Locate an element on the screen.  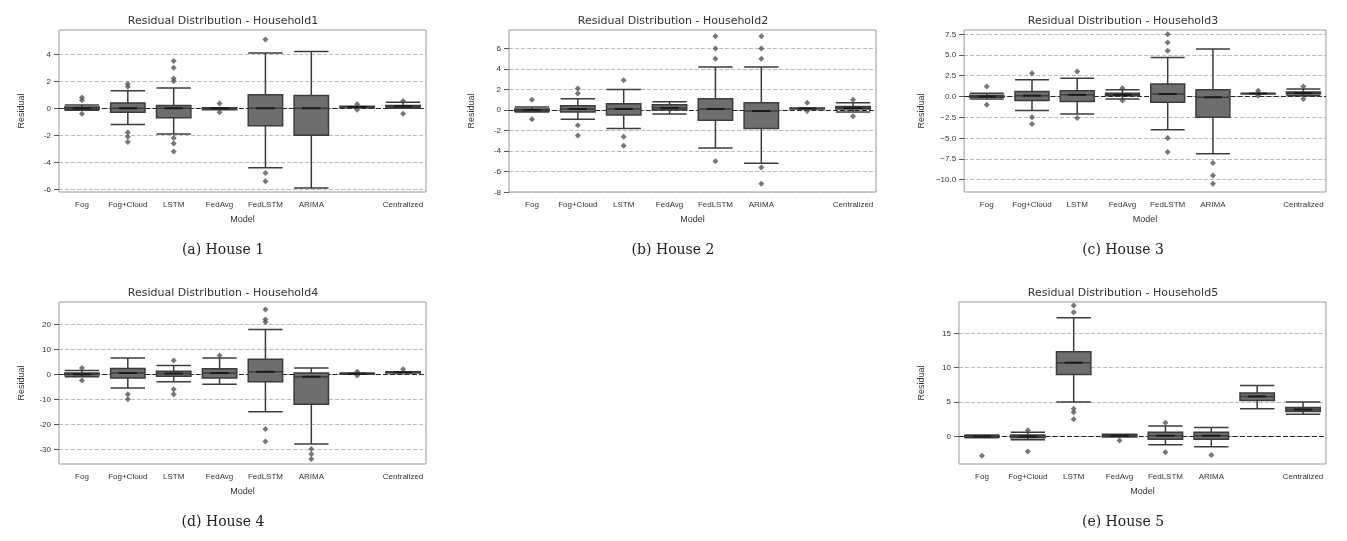
y-tick-label: −2.5 is located at coordinates (948, 117).